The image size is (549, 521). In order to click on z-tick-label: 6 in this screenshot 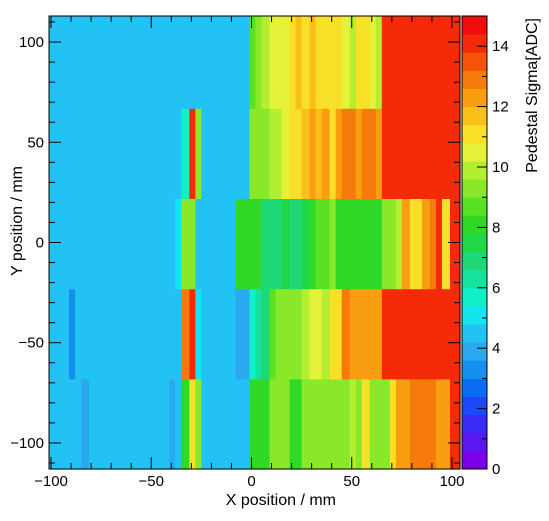, I will do `click(496, 288)`.